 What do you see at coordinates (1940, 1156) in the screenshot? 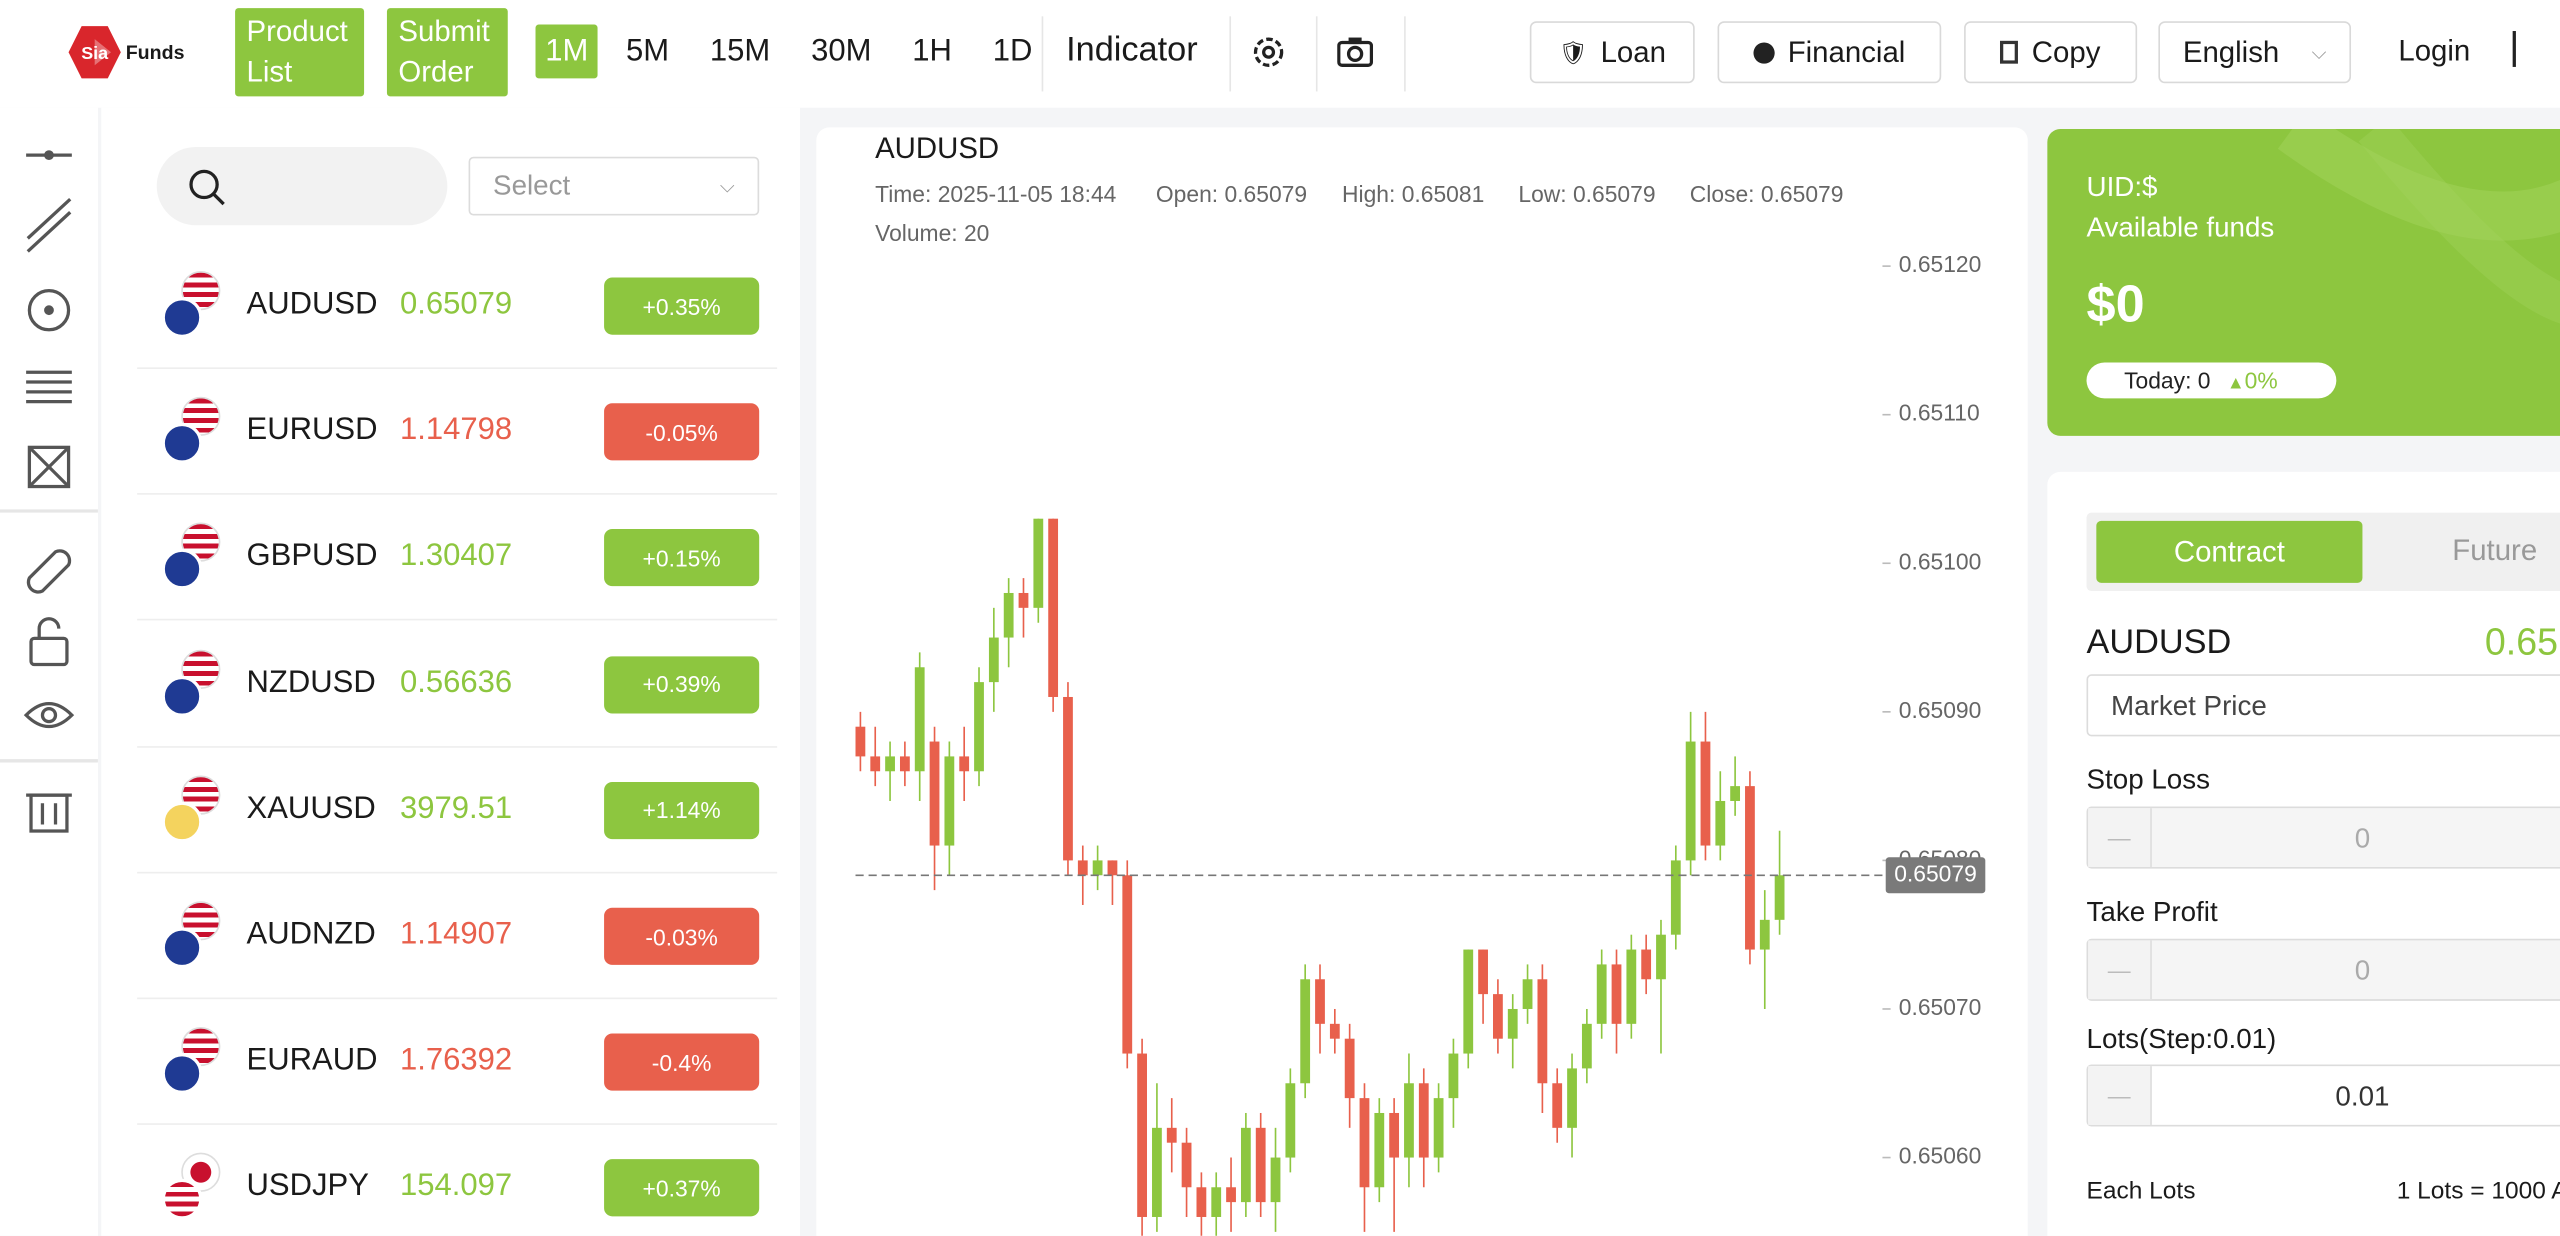
I see `y-tick-label: 0.65060` at bounding box center [1940, 1156].